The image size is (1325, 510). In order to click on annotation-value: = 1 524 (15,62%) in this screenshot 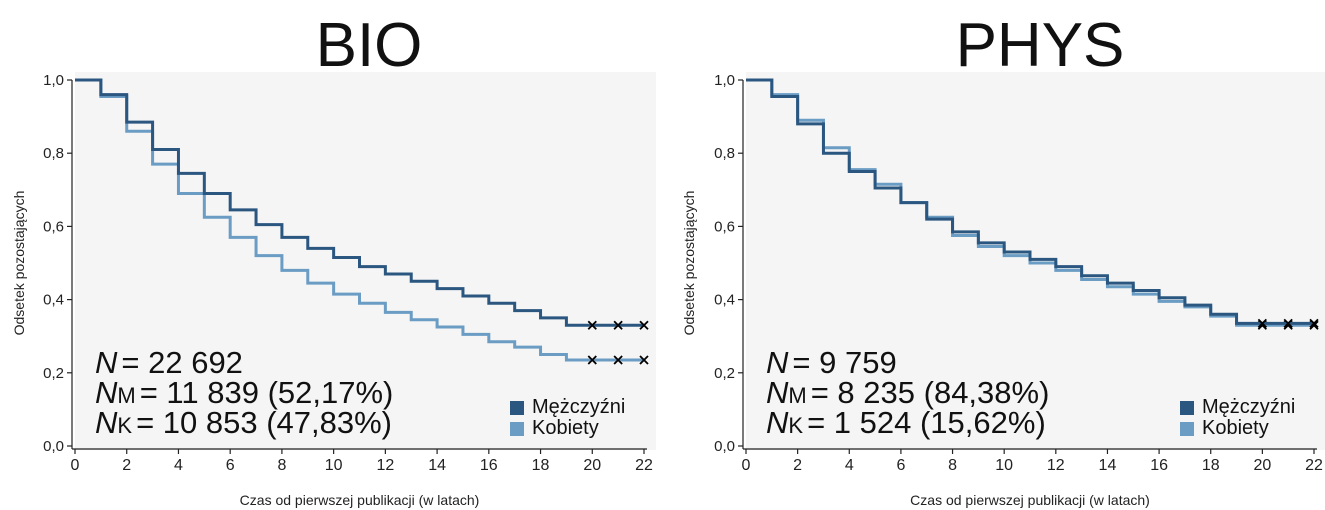, I will do `click(926, 422)`.